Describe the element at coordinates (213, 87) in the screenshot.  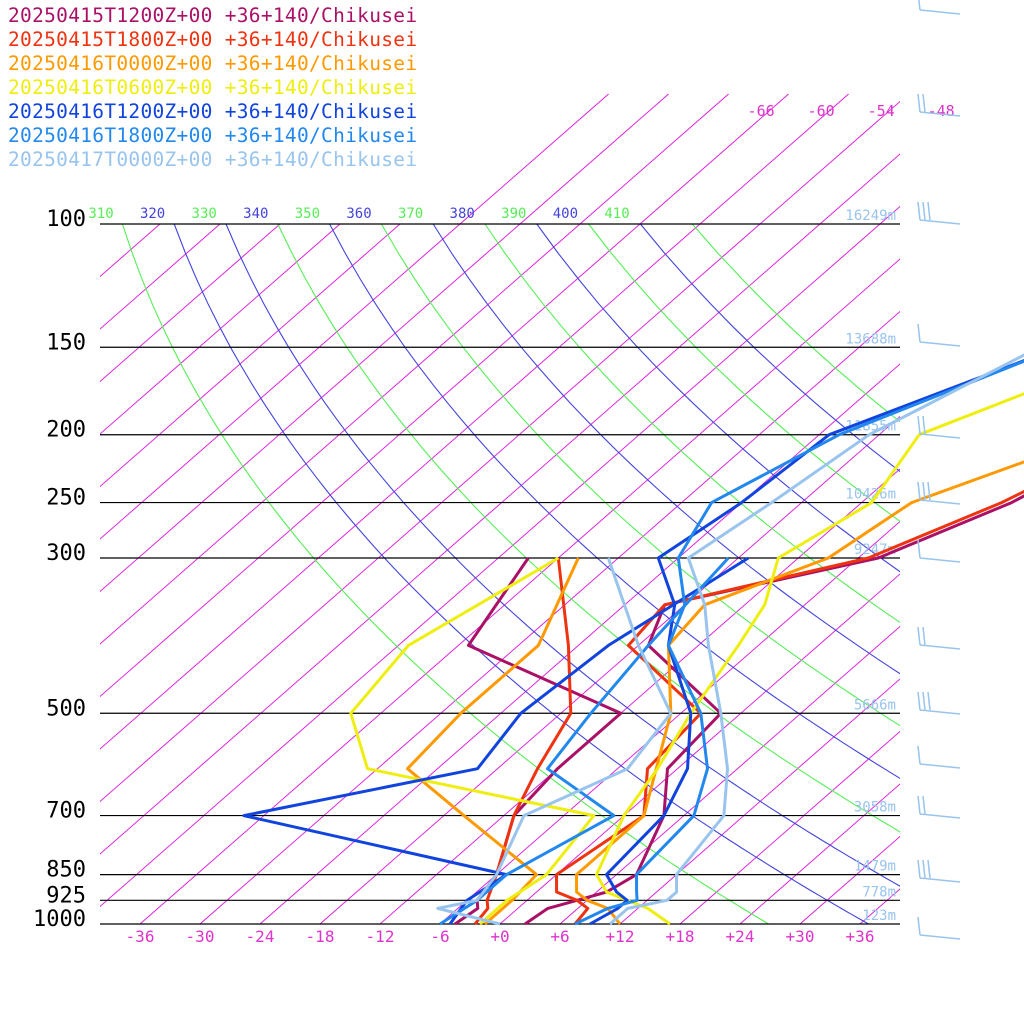
I see `legend-entry: 20250416T0600Z+00 +36+140/Chikusei` at that location.